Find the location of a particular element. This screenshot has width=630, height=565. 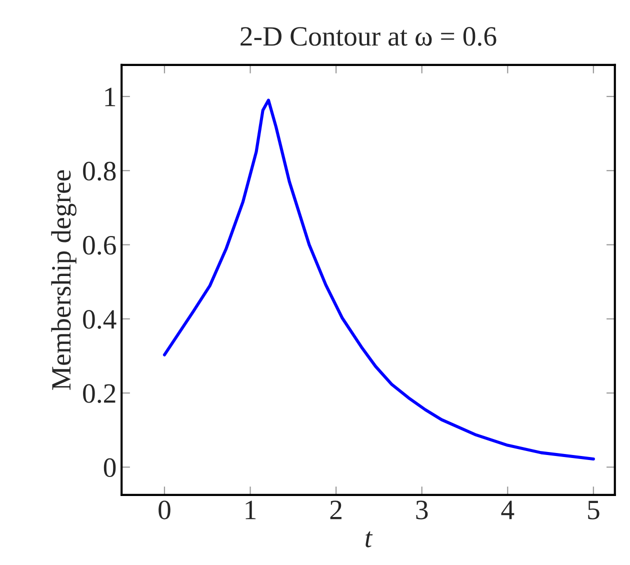

y-tick-label: 0.2 is located at coordinates (99, 394).